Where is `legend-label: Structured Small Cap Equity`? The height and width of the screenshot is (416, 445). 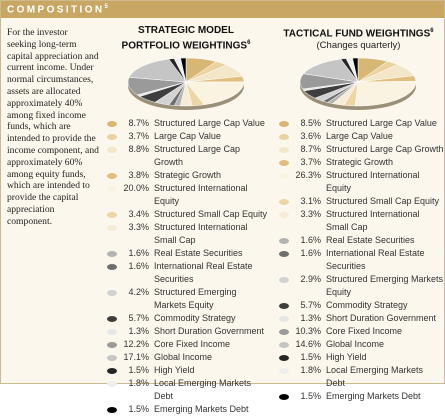 legend-label: Structured Small Cap Equity is located at coordinates (211, 214).